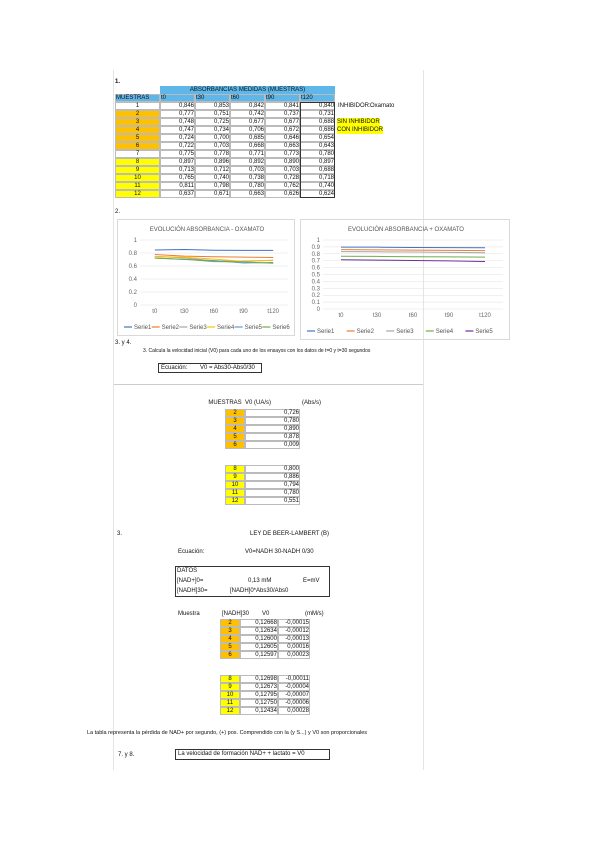  I want to click on table-cell: 0,12634, so click(266, 631).